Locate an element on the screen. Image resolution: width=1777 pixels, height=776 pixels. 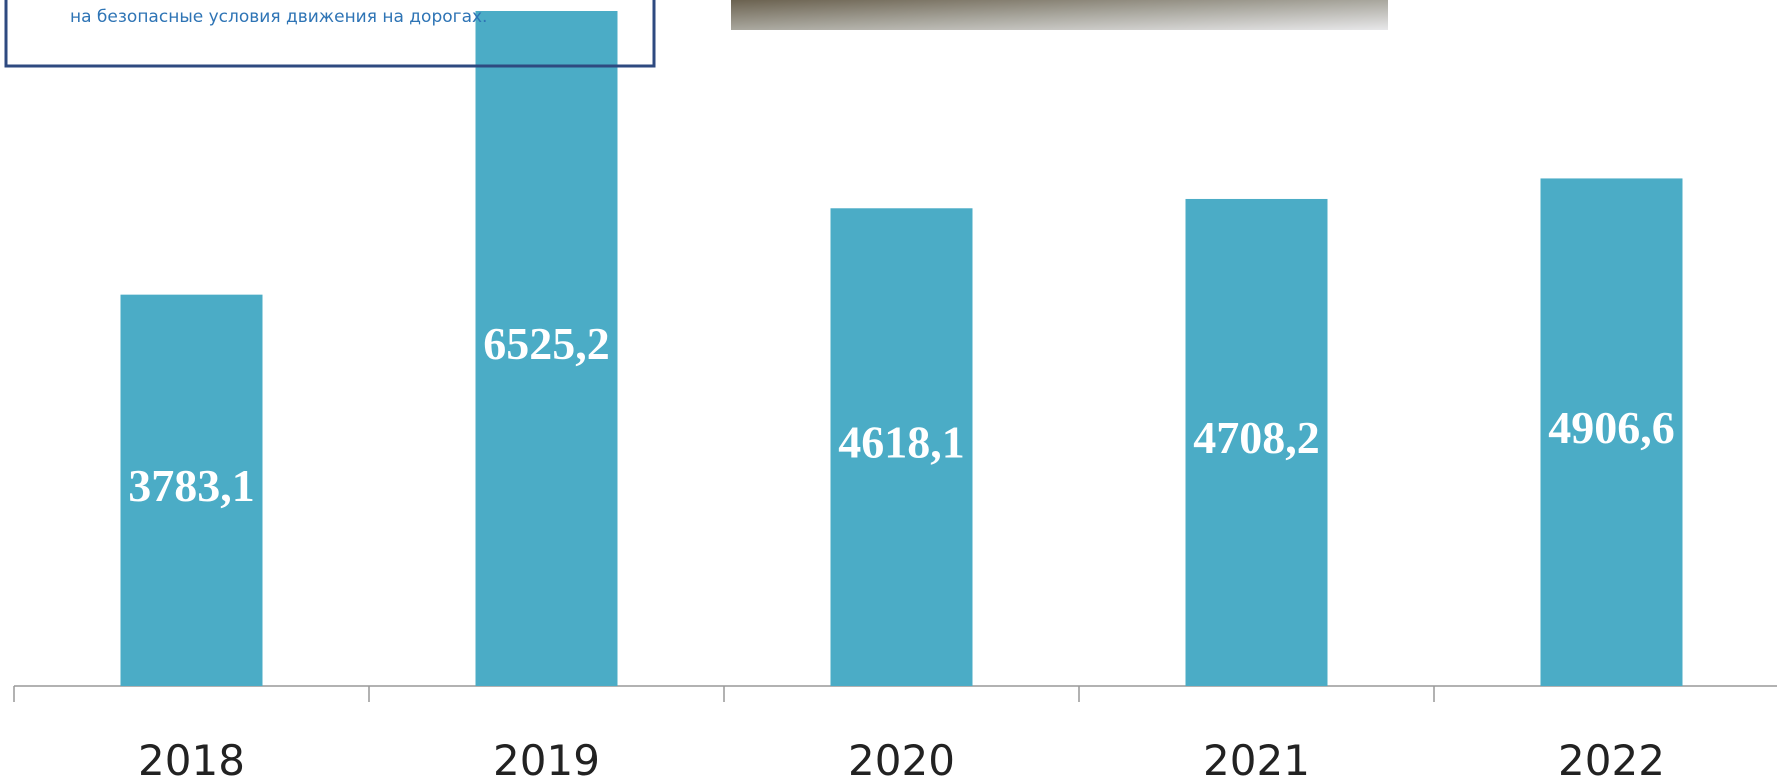
value-label: 3783,1 is located at coordinates (191, 485).